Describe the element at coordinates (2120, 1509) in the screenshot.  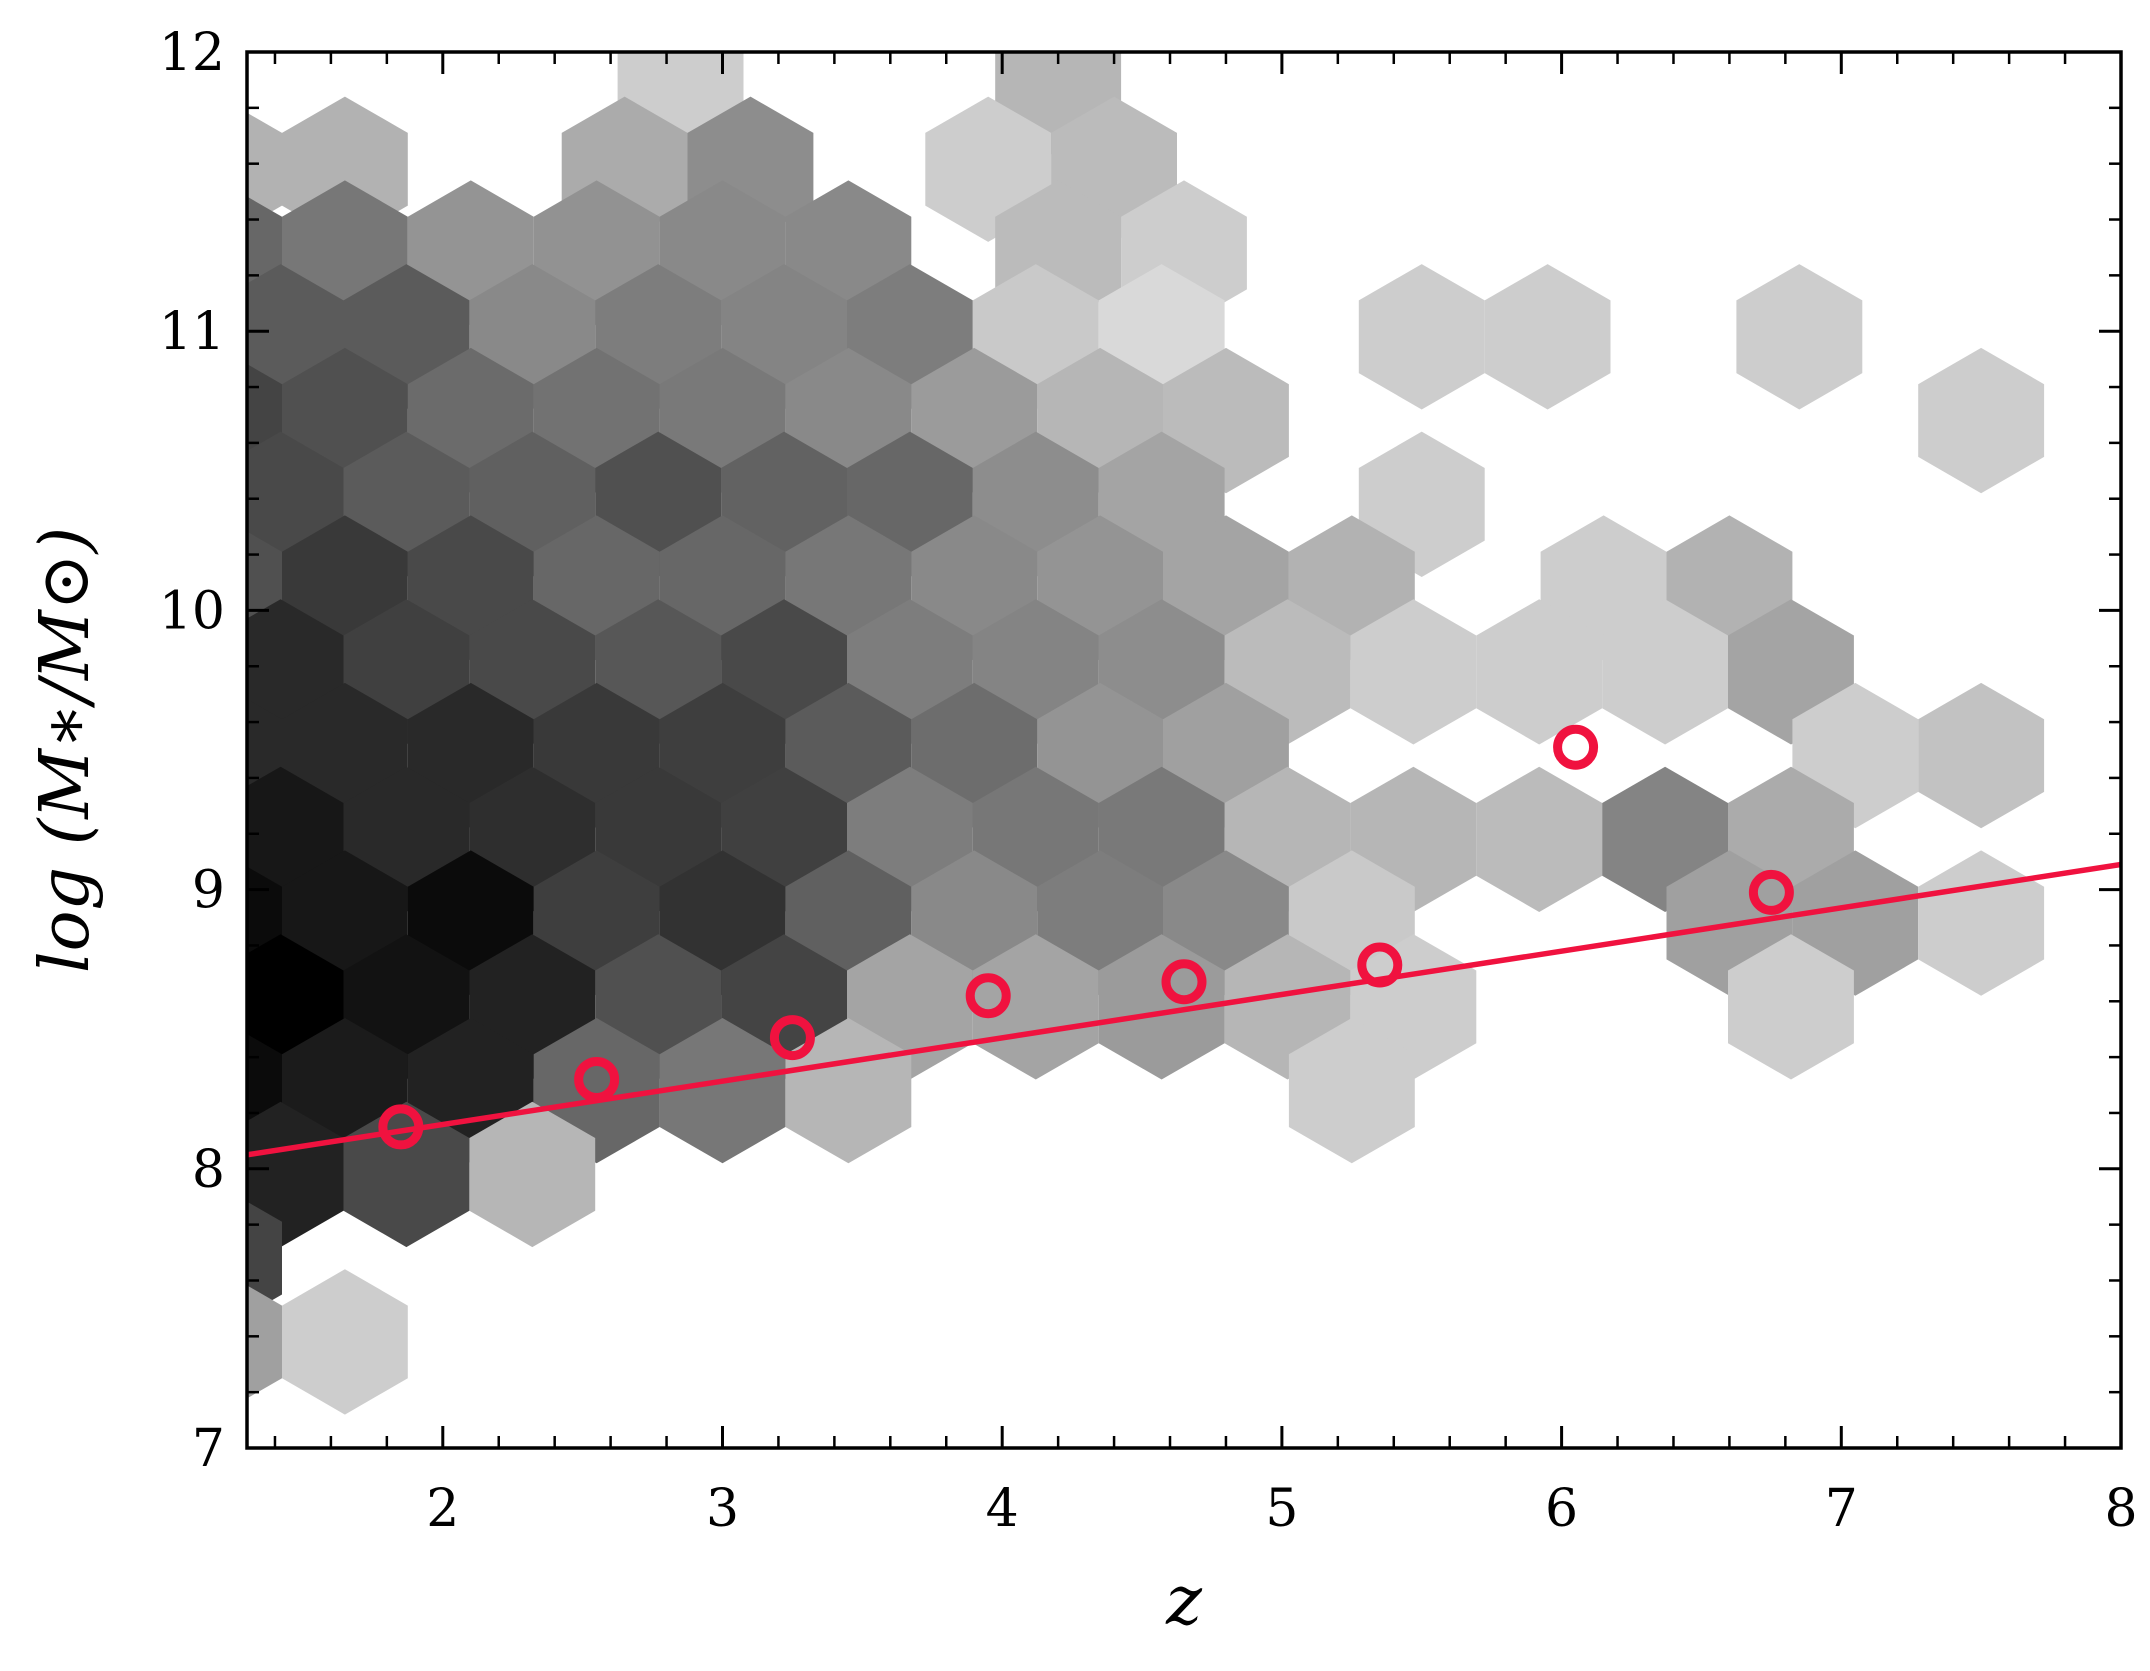
I see `x-tick-label: 8` at that location.